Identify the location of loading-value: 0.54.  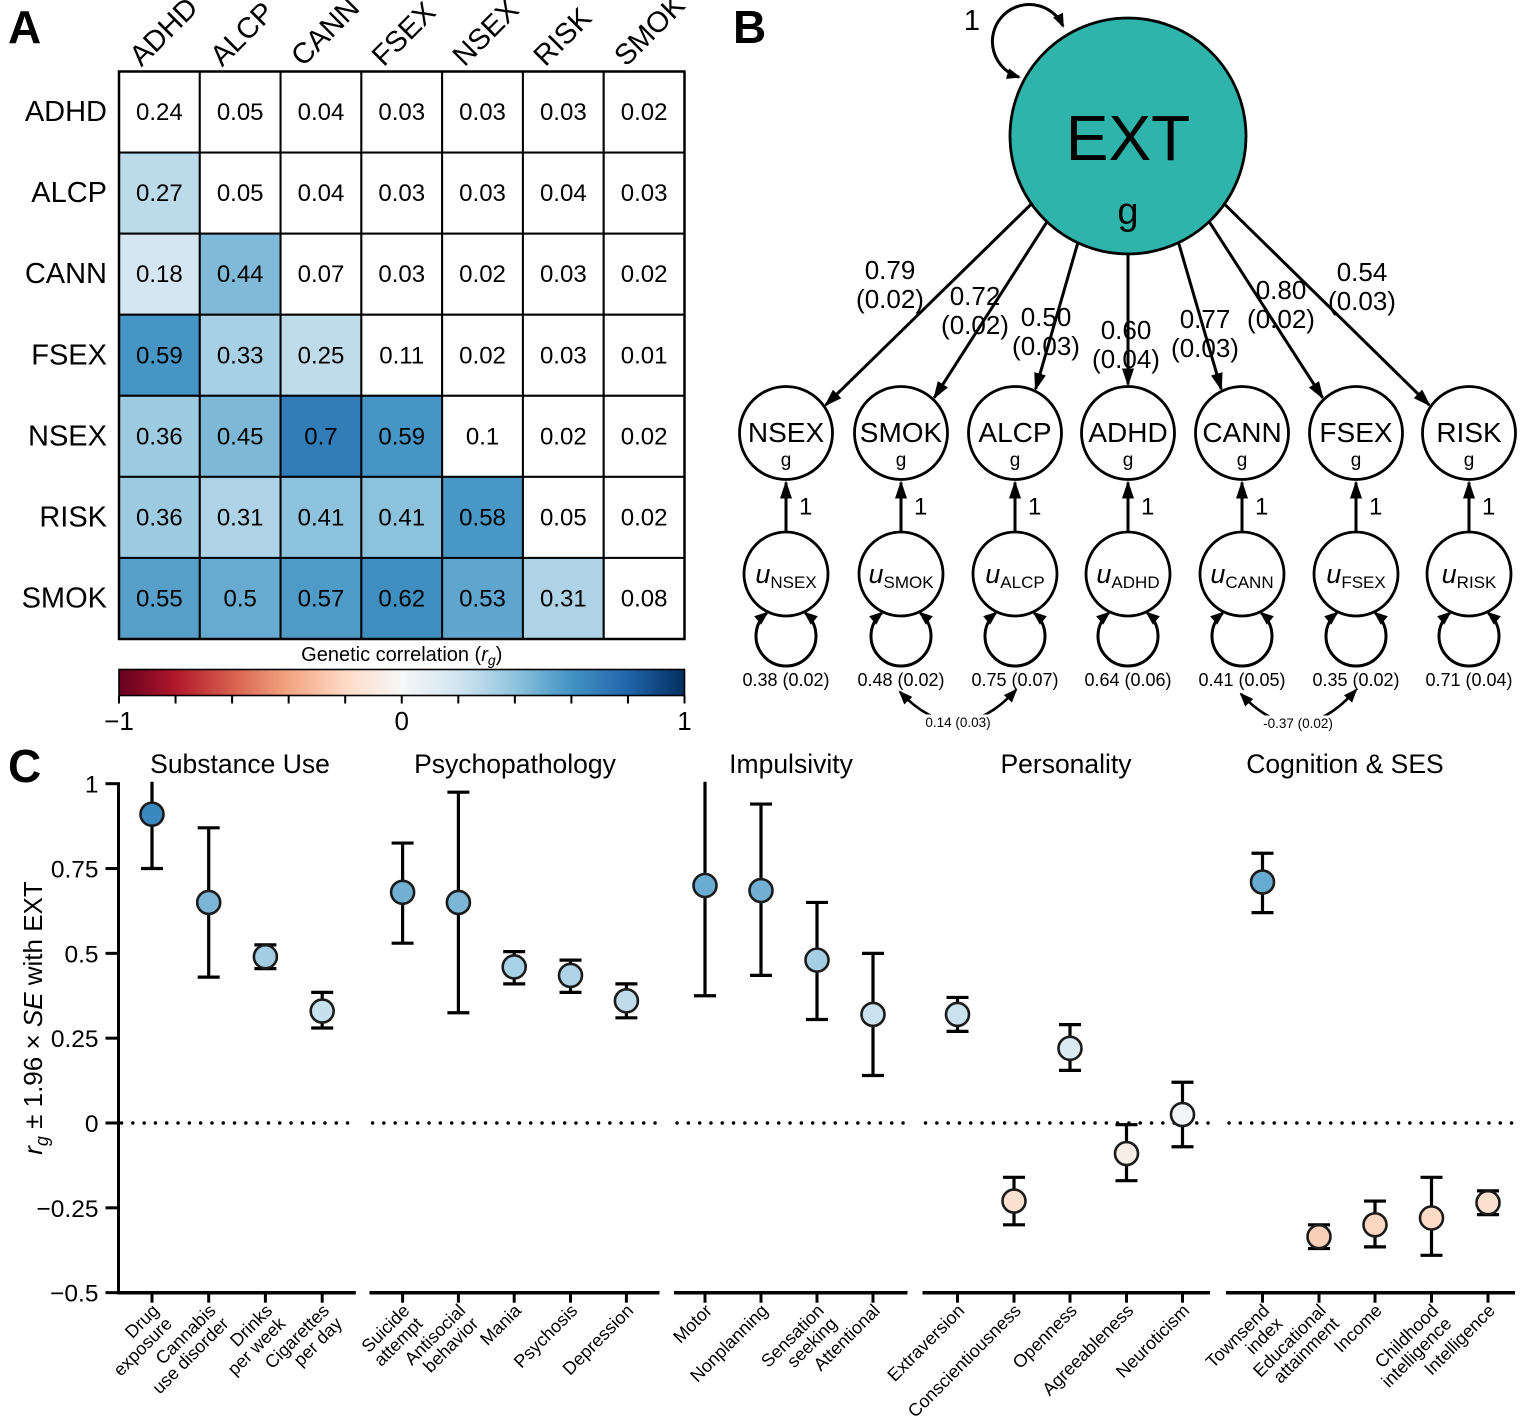
(1362, 272).